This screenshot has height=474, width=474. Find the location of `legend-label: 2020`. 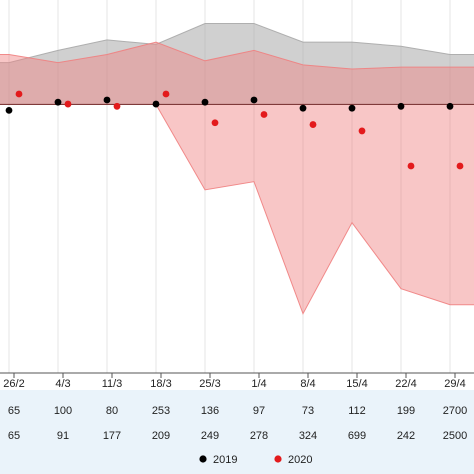

legend-label: 2020 is located at coordinates (300, 460).